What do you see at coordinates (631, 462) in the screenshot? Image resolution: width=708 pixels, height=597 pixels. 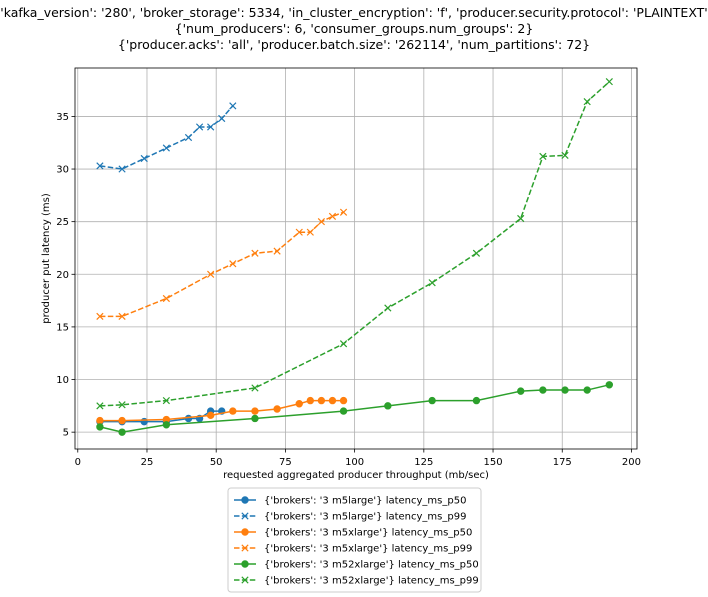 I see `x-tick-label: 200` at bounding box center [631, 462].